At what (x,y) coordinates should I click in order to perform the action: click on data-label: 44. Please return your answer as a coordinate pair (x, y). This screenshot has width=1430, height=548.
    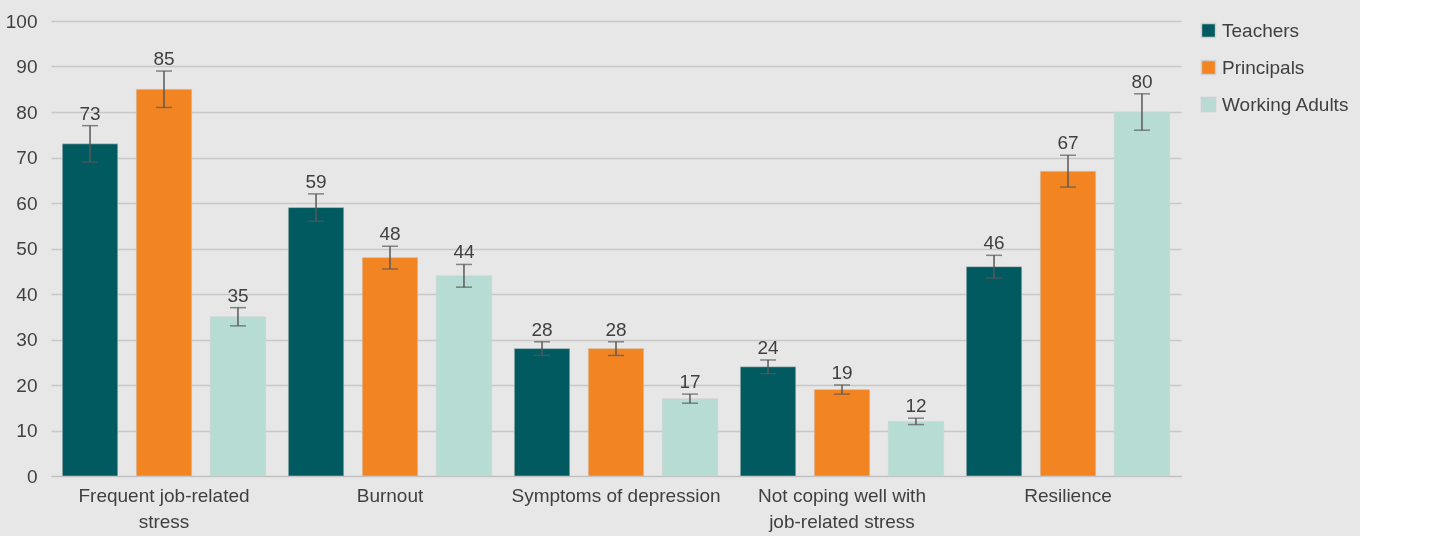
    Looking at the image, I should click on (464, 252).